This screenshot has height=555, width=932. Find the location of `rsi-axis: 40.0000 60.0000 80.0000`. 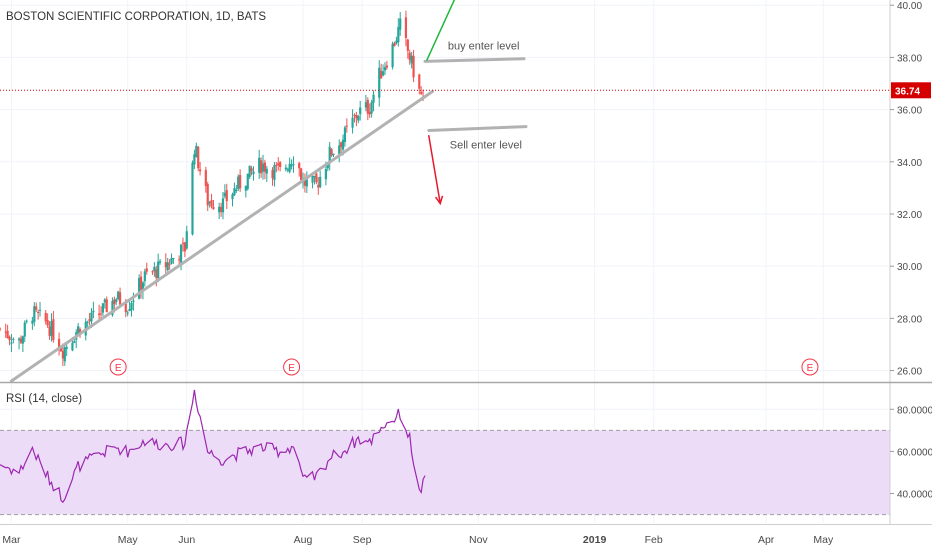

rsi-axis: 40.0000 60.0000 80.0000 is located at coordinates (911, 453).